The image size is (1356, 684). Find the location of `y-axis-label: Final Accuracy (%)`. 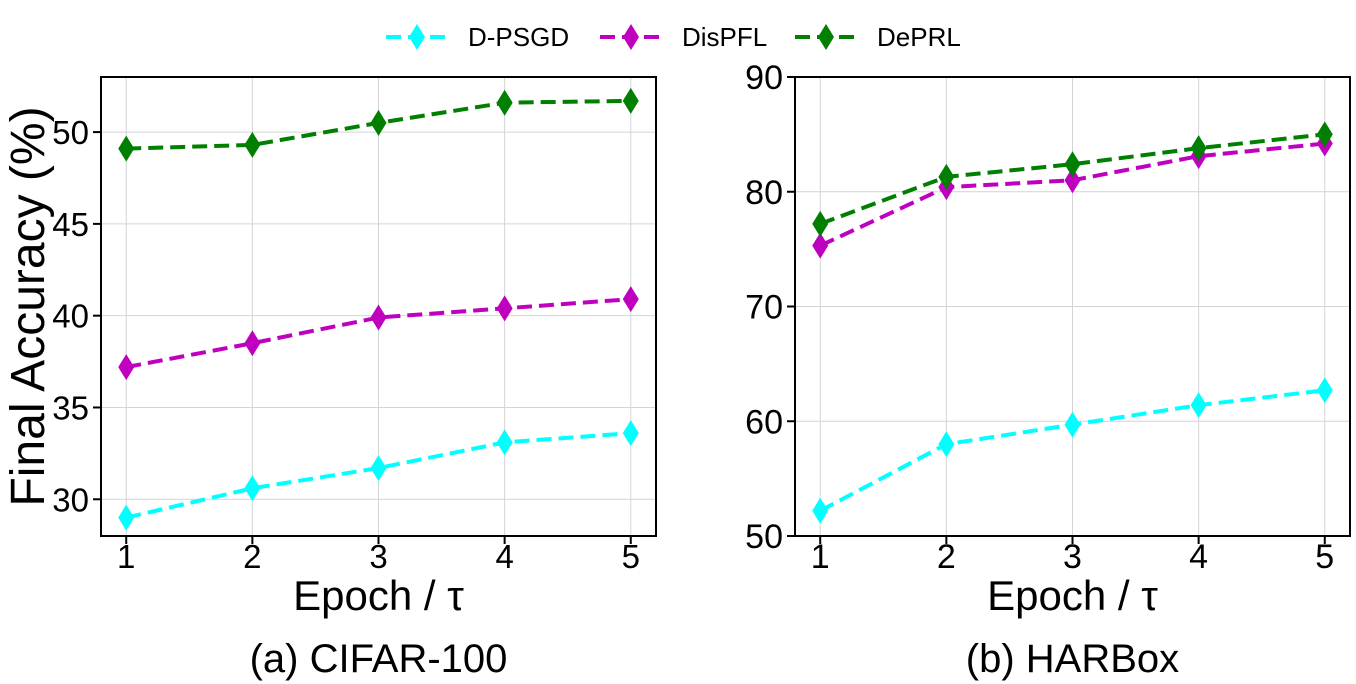

y-axis-label: Final Accuracy (%) is located at coordinates (28, 306).